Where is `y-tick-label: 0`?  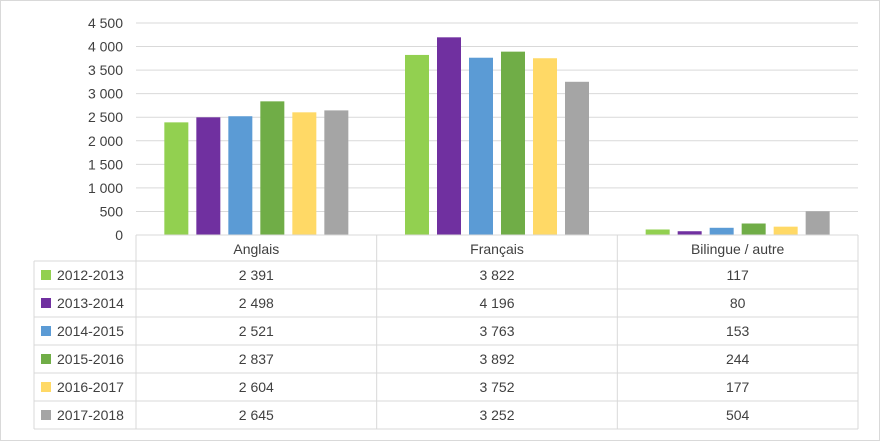 y-tick-label: 0 is located at coordinates (119, 235).